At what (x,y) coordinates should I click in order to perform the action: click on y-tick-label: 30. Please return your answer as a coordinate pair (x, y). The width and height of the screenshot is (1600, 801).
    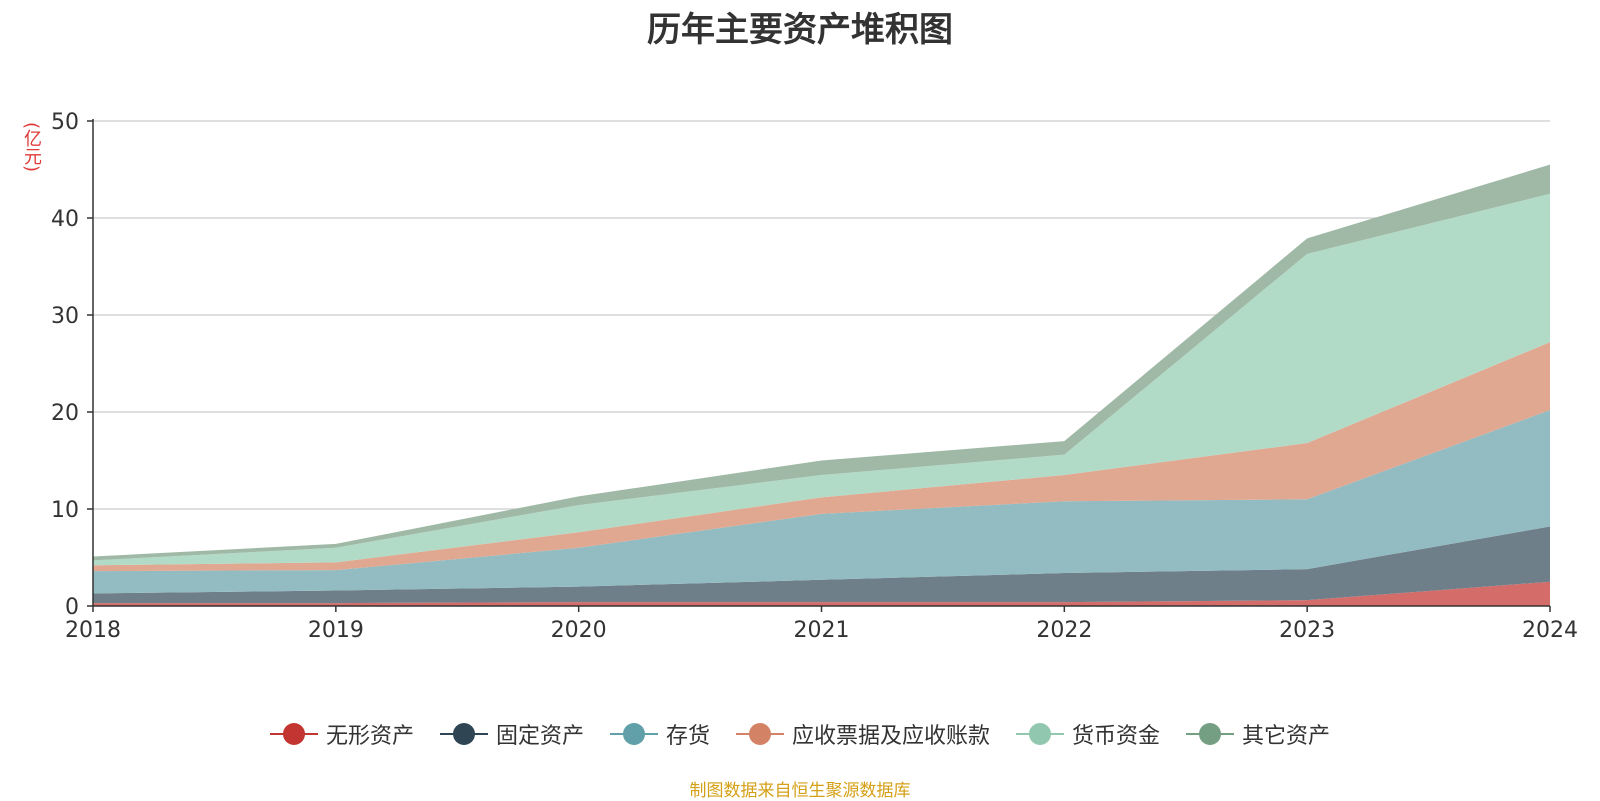
    Looking at the image, I should click on (65, 316).